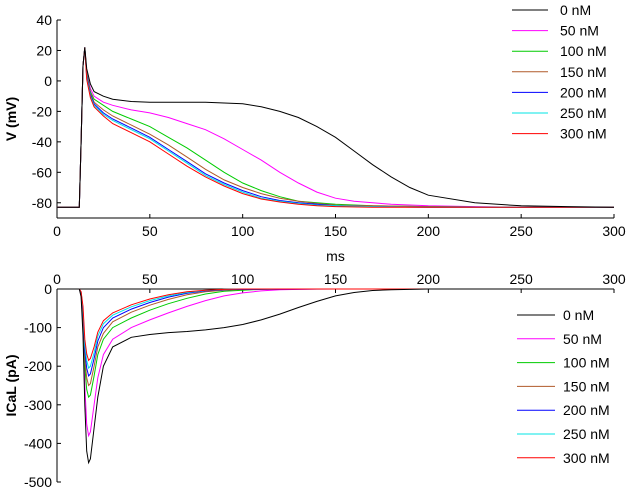  I want to click on plot2-y-tick-label: -200, so click(38, 366).